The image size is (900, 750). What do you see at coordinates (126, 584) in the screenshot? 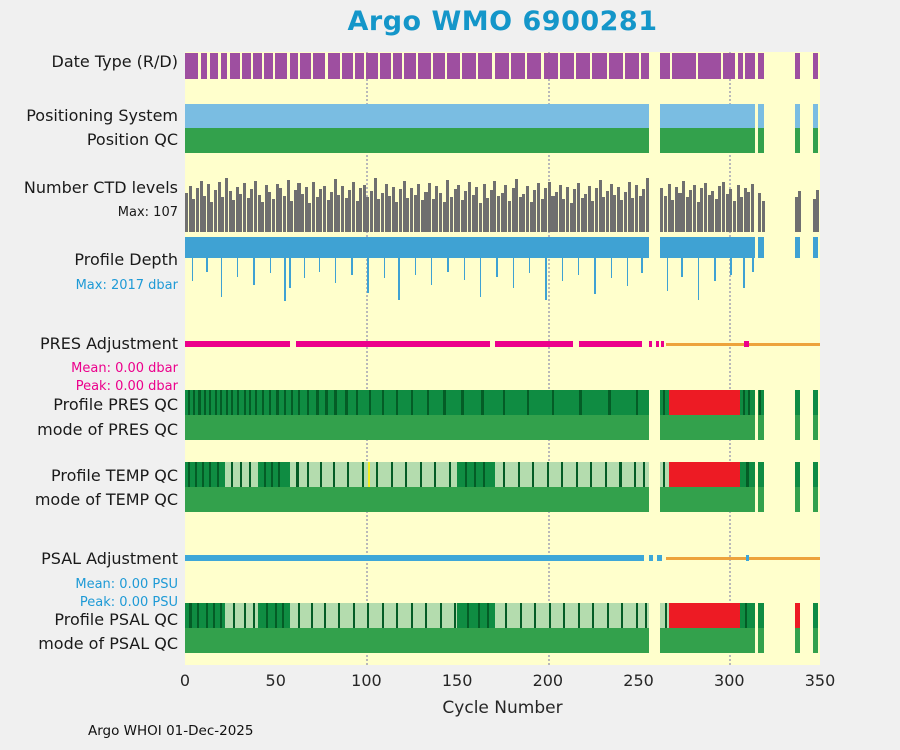
I see `label-psal-mean: Mean: 0.00 PSU` at bounding box center [126, 584].